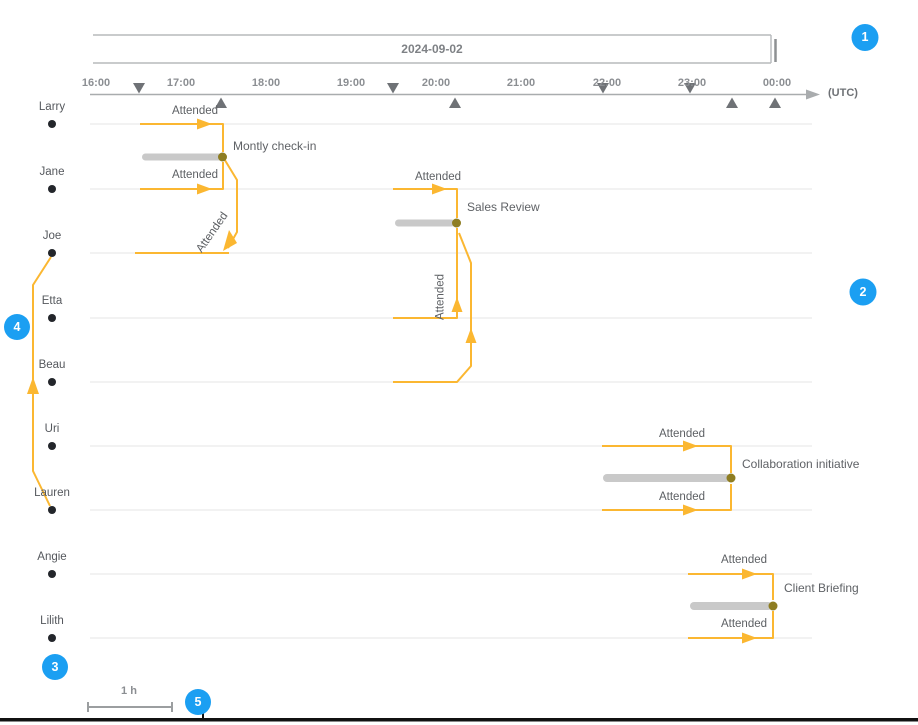  I want to click on event-label-collaboration-initiative: Collaboration initiative, so click(801, 464).